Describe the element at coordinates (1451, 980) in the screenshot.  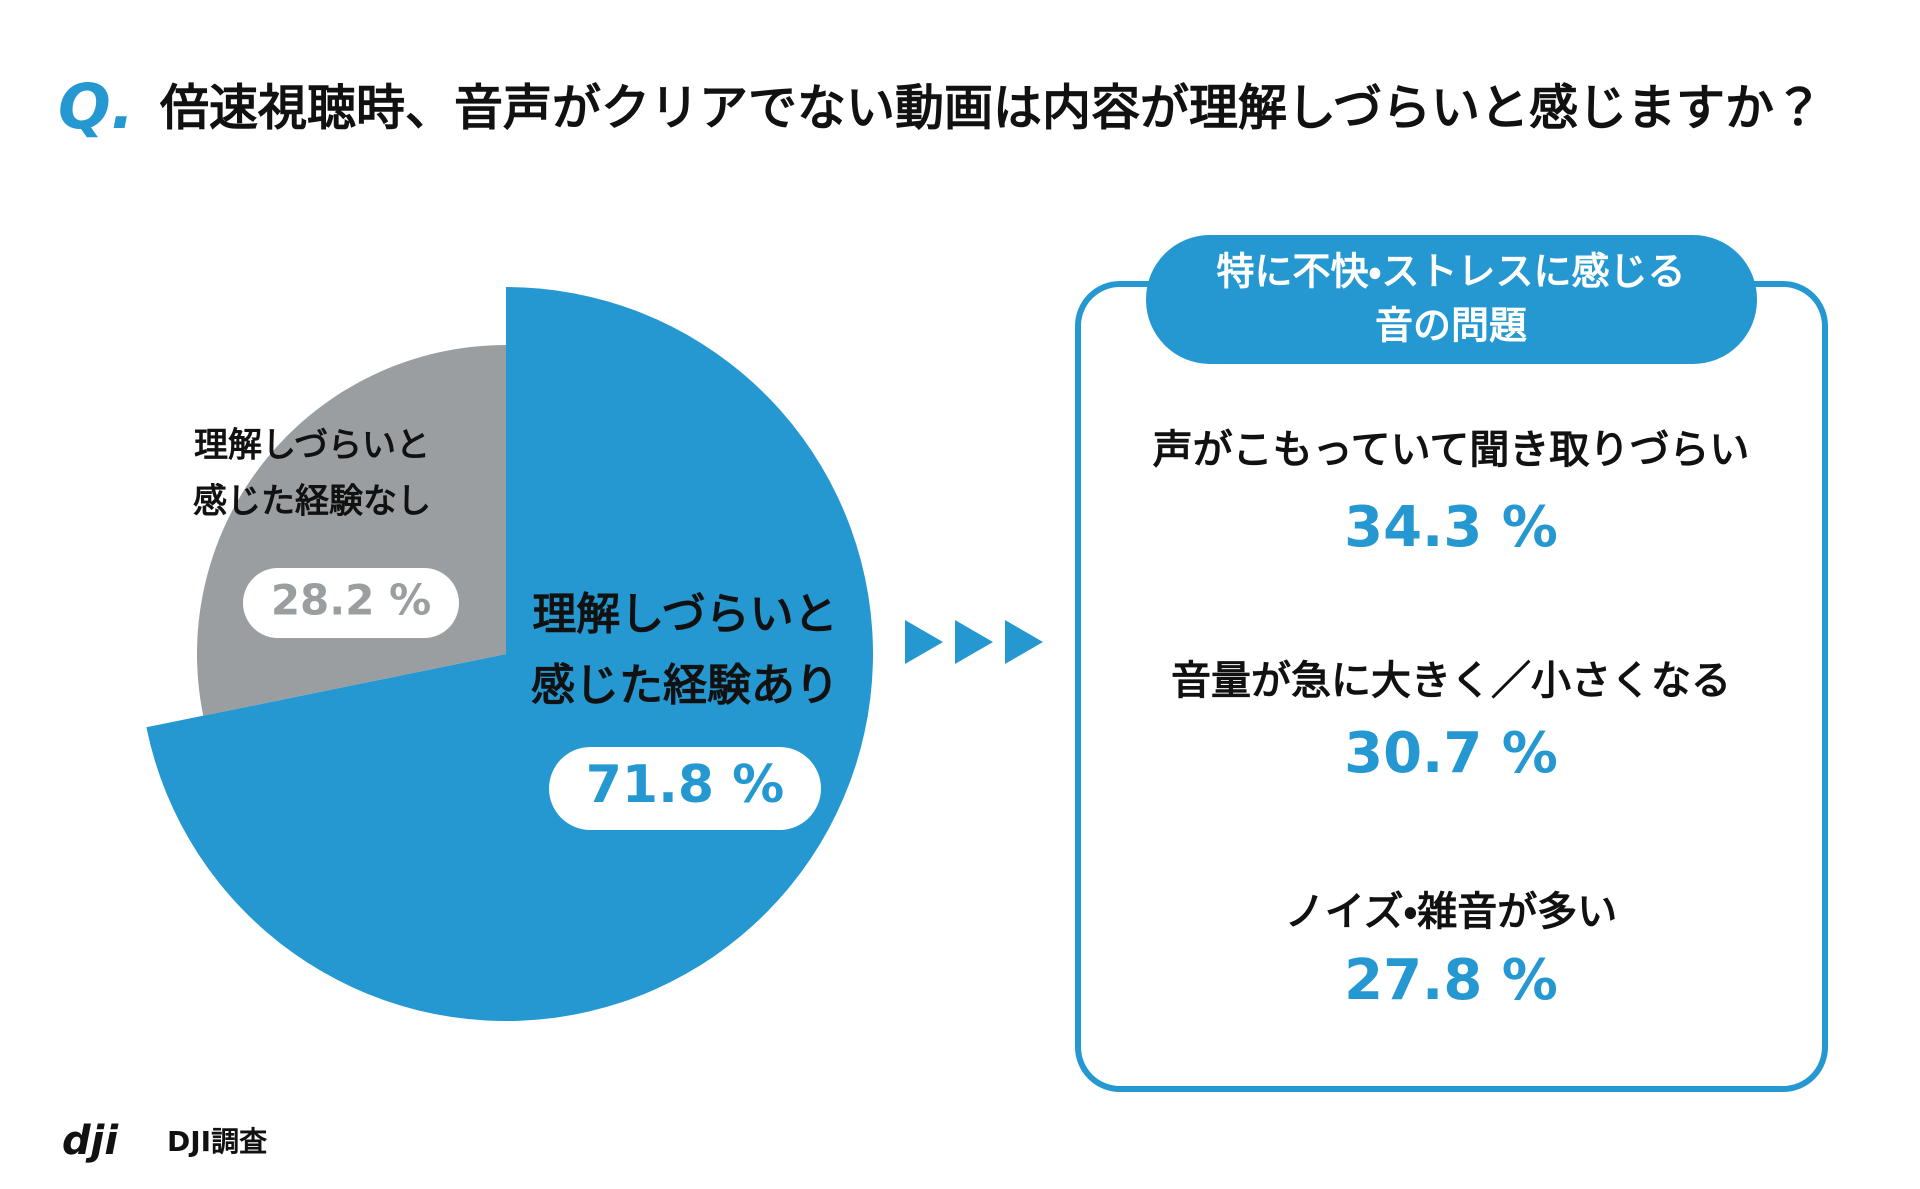
I see `item-value: 27.8 %` at that location.